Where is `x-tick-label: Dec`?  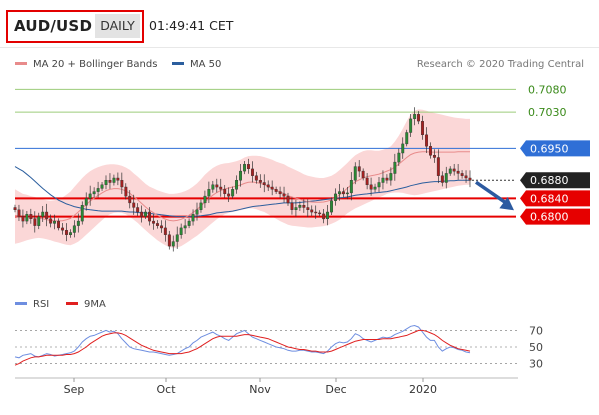 x-tick-label: Dec is located at coordinates (335, 389).